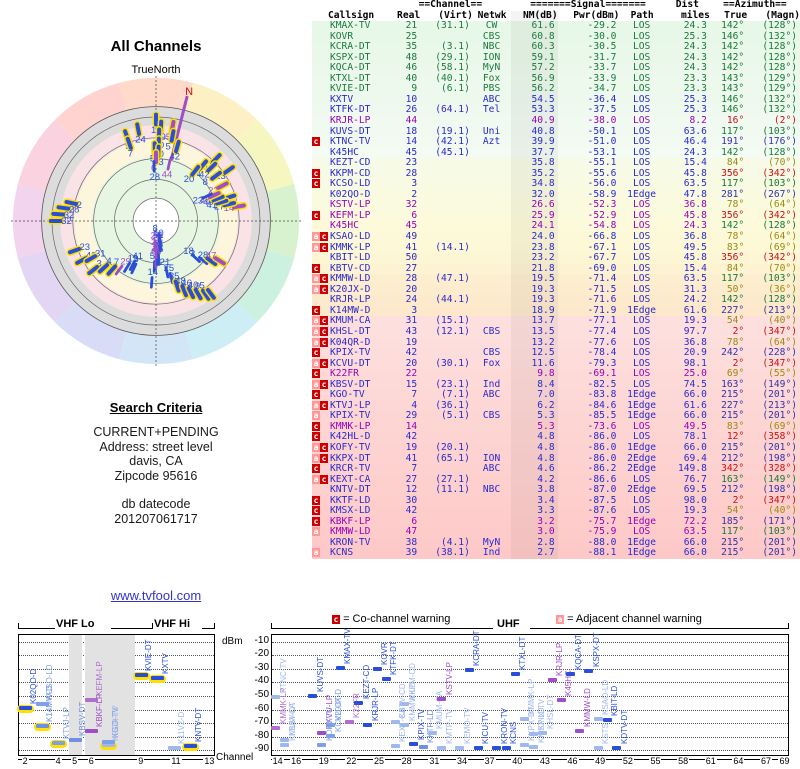 The width and height of the screenshot is (800, 769). Describe the element at coordinates (404, 448) in the screenshot. I see `cell-real-channel: 19` at that location.